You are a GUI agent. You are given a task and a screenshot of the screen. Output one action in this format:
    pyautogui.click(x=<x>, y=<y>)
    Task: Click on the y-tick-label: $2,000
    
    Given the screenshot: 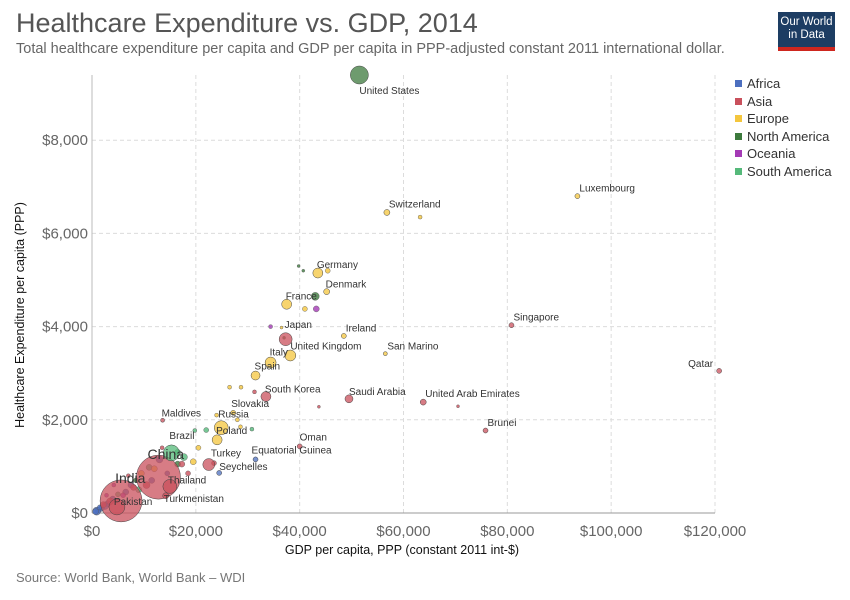 What is the action you would take?
    pyautogui.click(x=65, y=420)
    